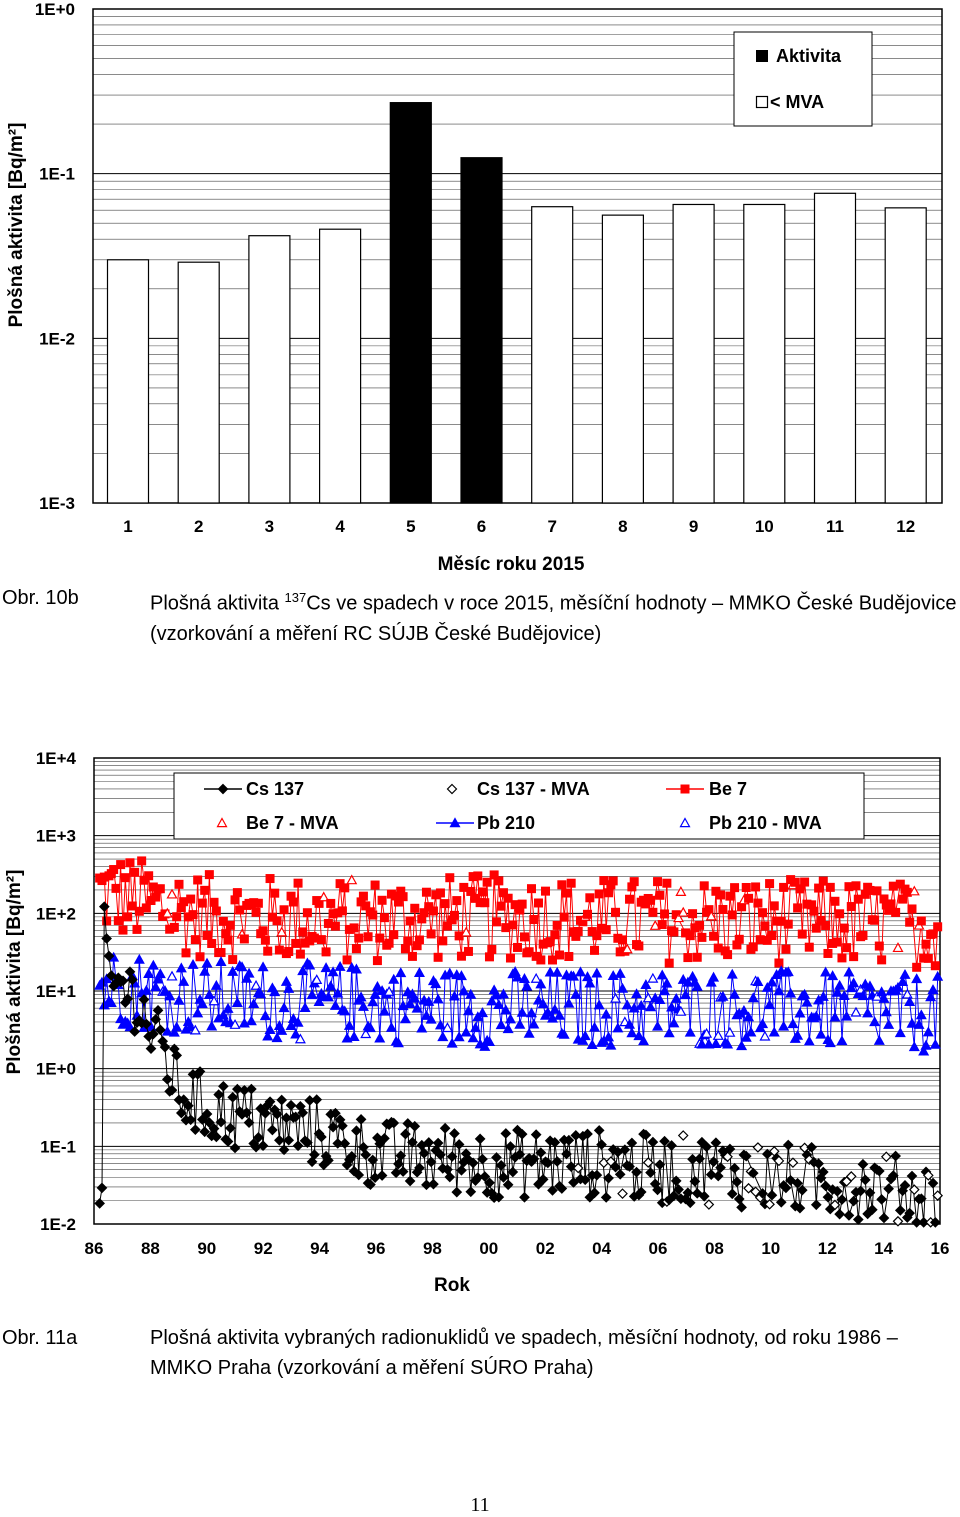 The height and width of the screenshot is (1517, 960). What do you see at coordinates (488, 1248) in the screenshot?
I see `x-tick-label: 00` at bounding box center [488, 1248].